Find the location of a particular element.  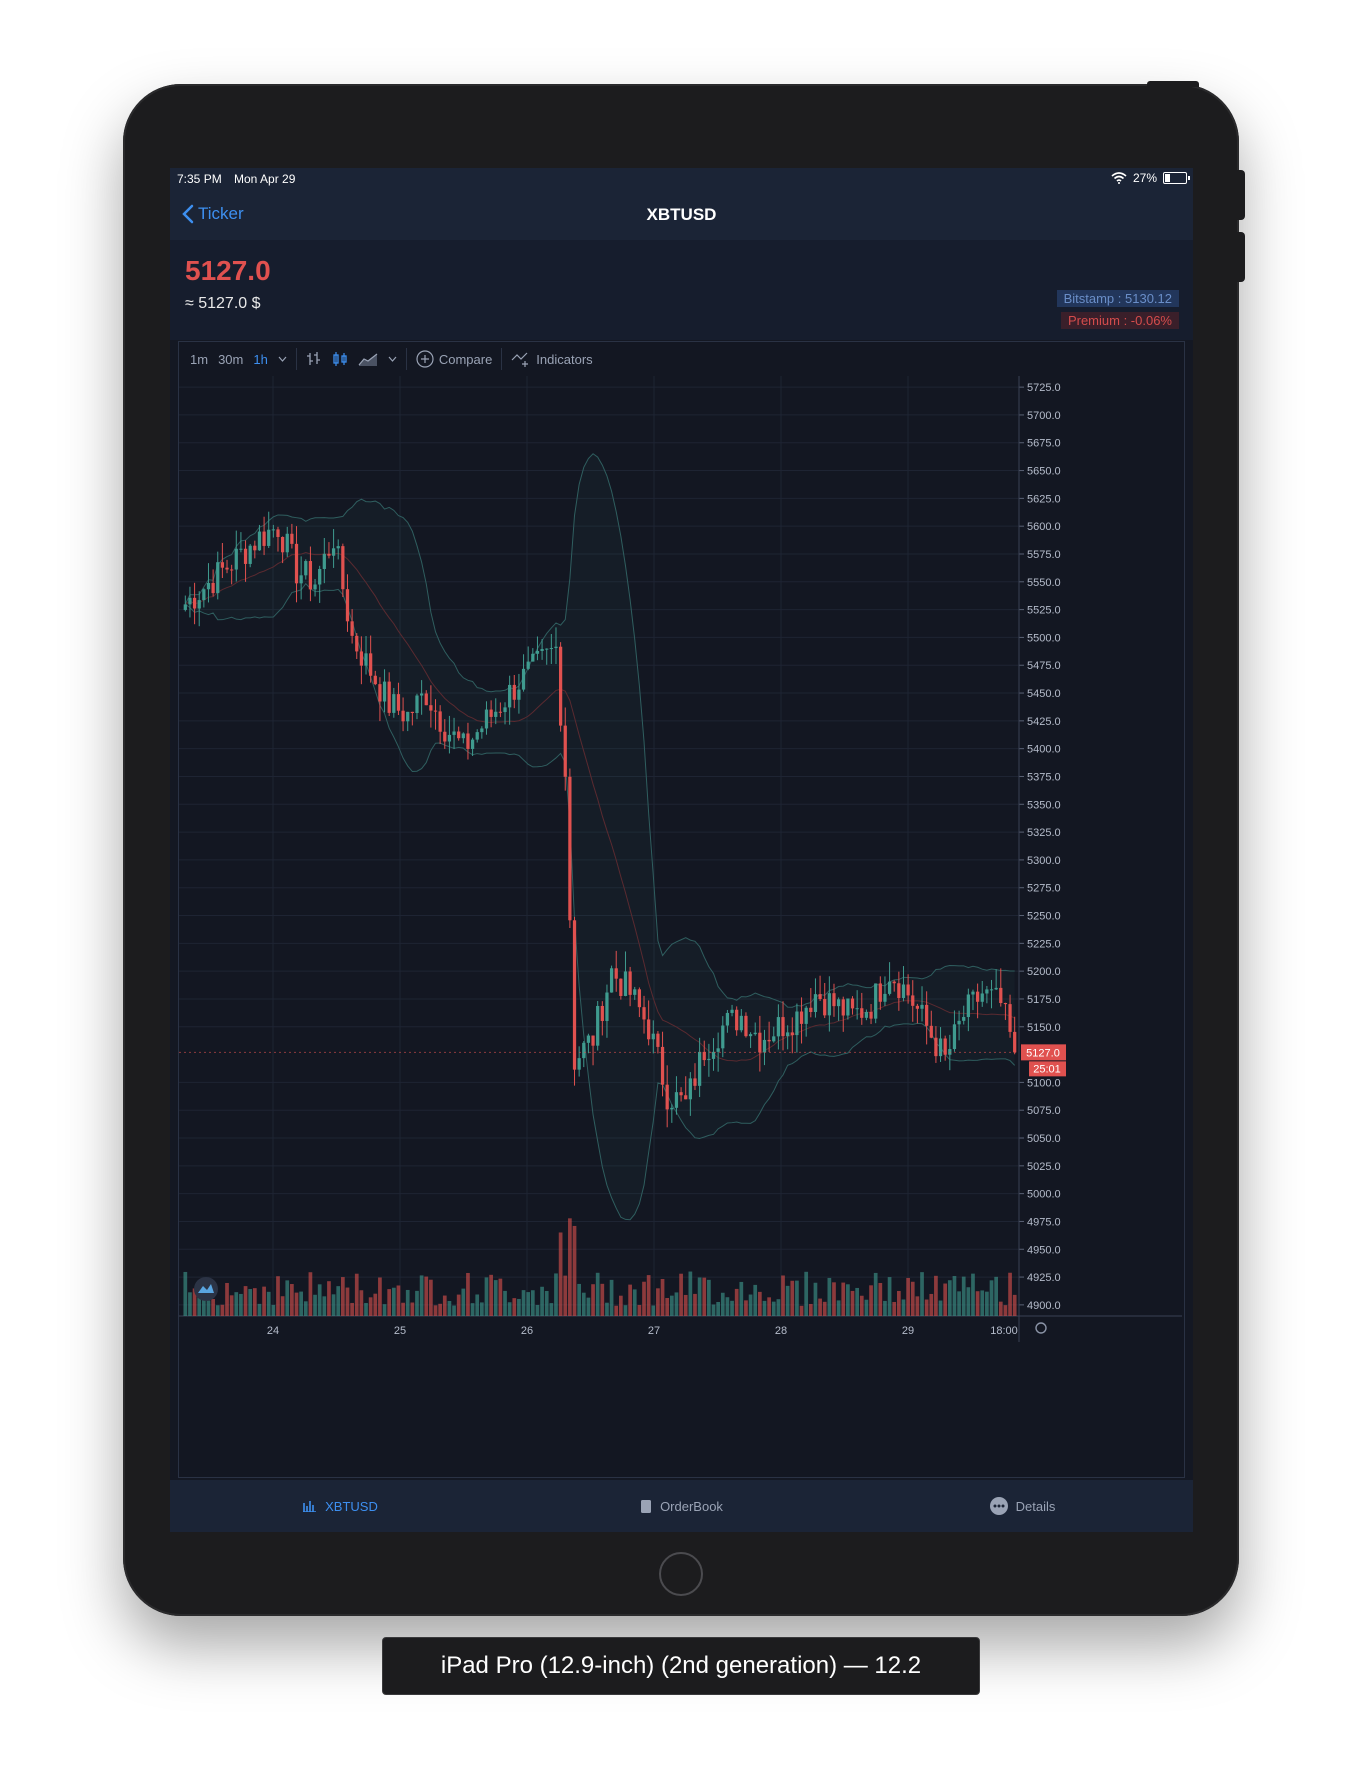

tab-orderbook: OrderBook is located at coordinates (681, 1506).